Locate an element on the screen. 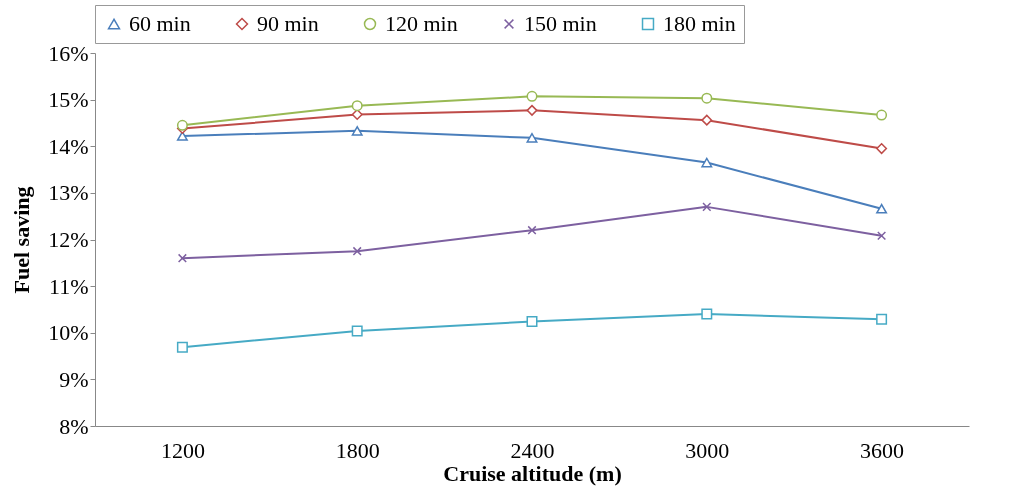  y-axis-title: Fuel saving is located at coordinates (22, 240).